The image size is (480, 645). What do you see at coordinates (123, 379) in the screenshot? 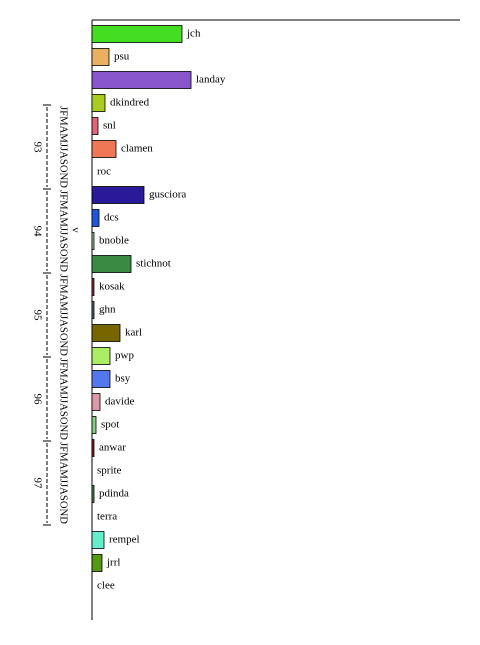
I see `bar-label: bsy` at bounding box center [123, 379].